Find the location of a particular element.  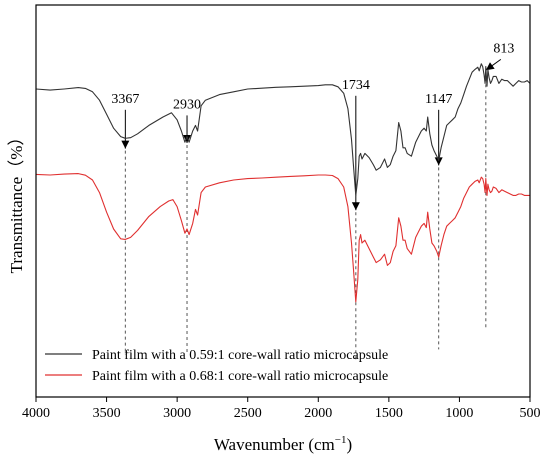

x-axis-ticks: 4000 3500 3000 2500 2000 1500 1000 500 is located at coordinates (281, 409).